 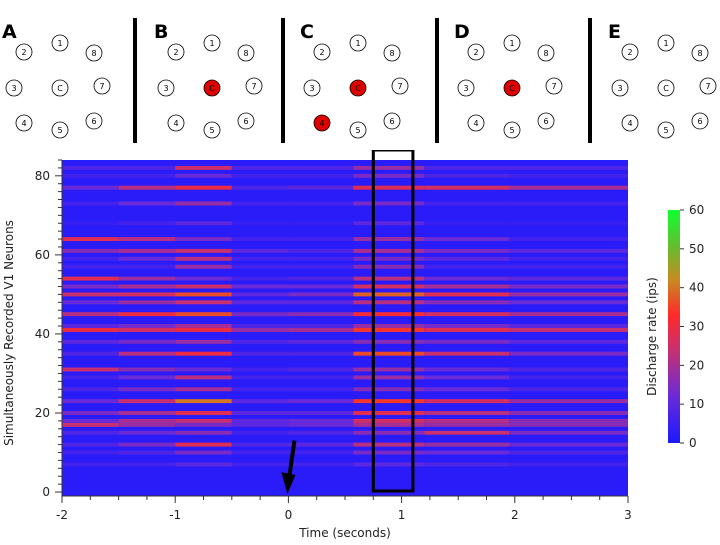 What do you see at coordinates (175, 515) in the screenshot?
I see `x-tick-label: -1` at bounding box center [175, 515].